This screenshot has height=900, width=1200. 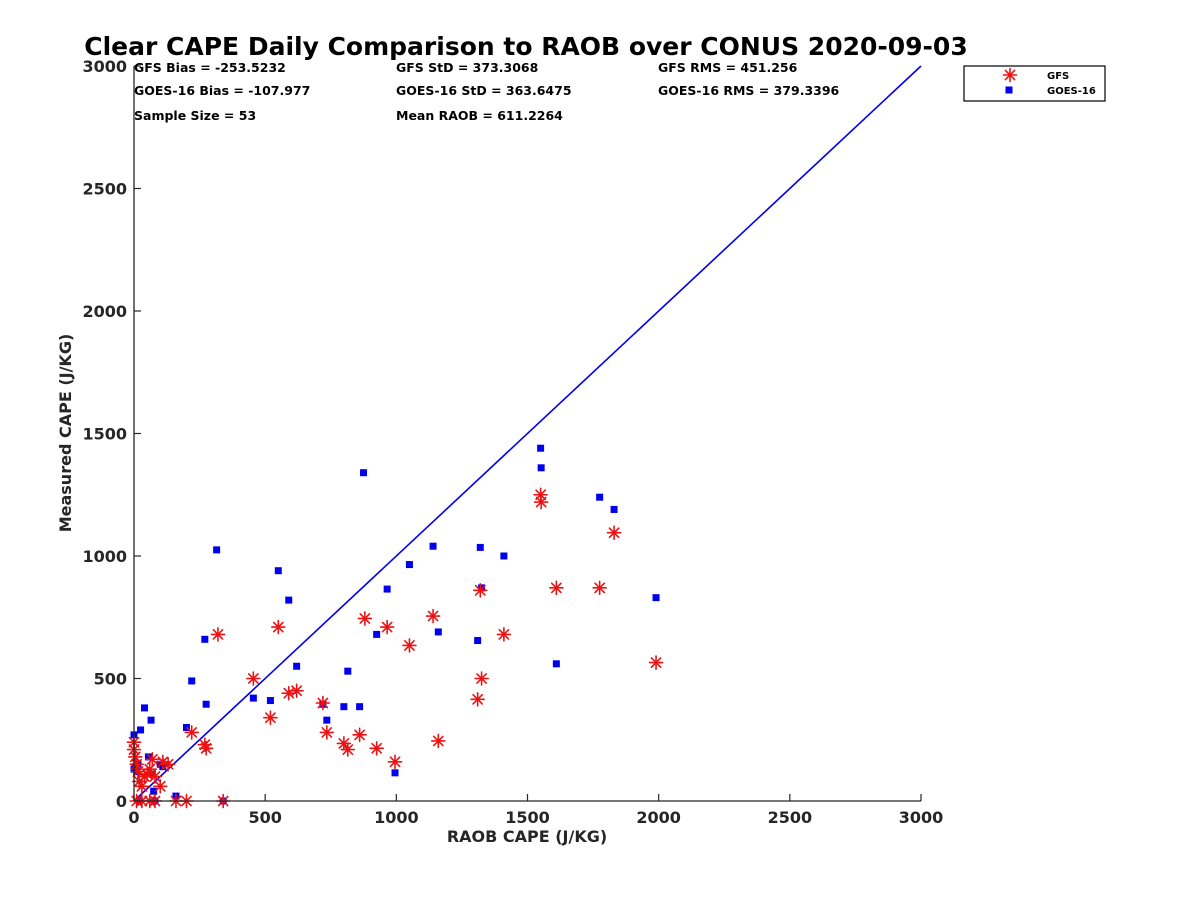 What do you see at coordinates (104, 434) in the screenshot?
I see `y-tick-label: 1500` at bounding box center [104, 434].